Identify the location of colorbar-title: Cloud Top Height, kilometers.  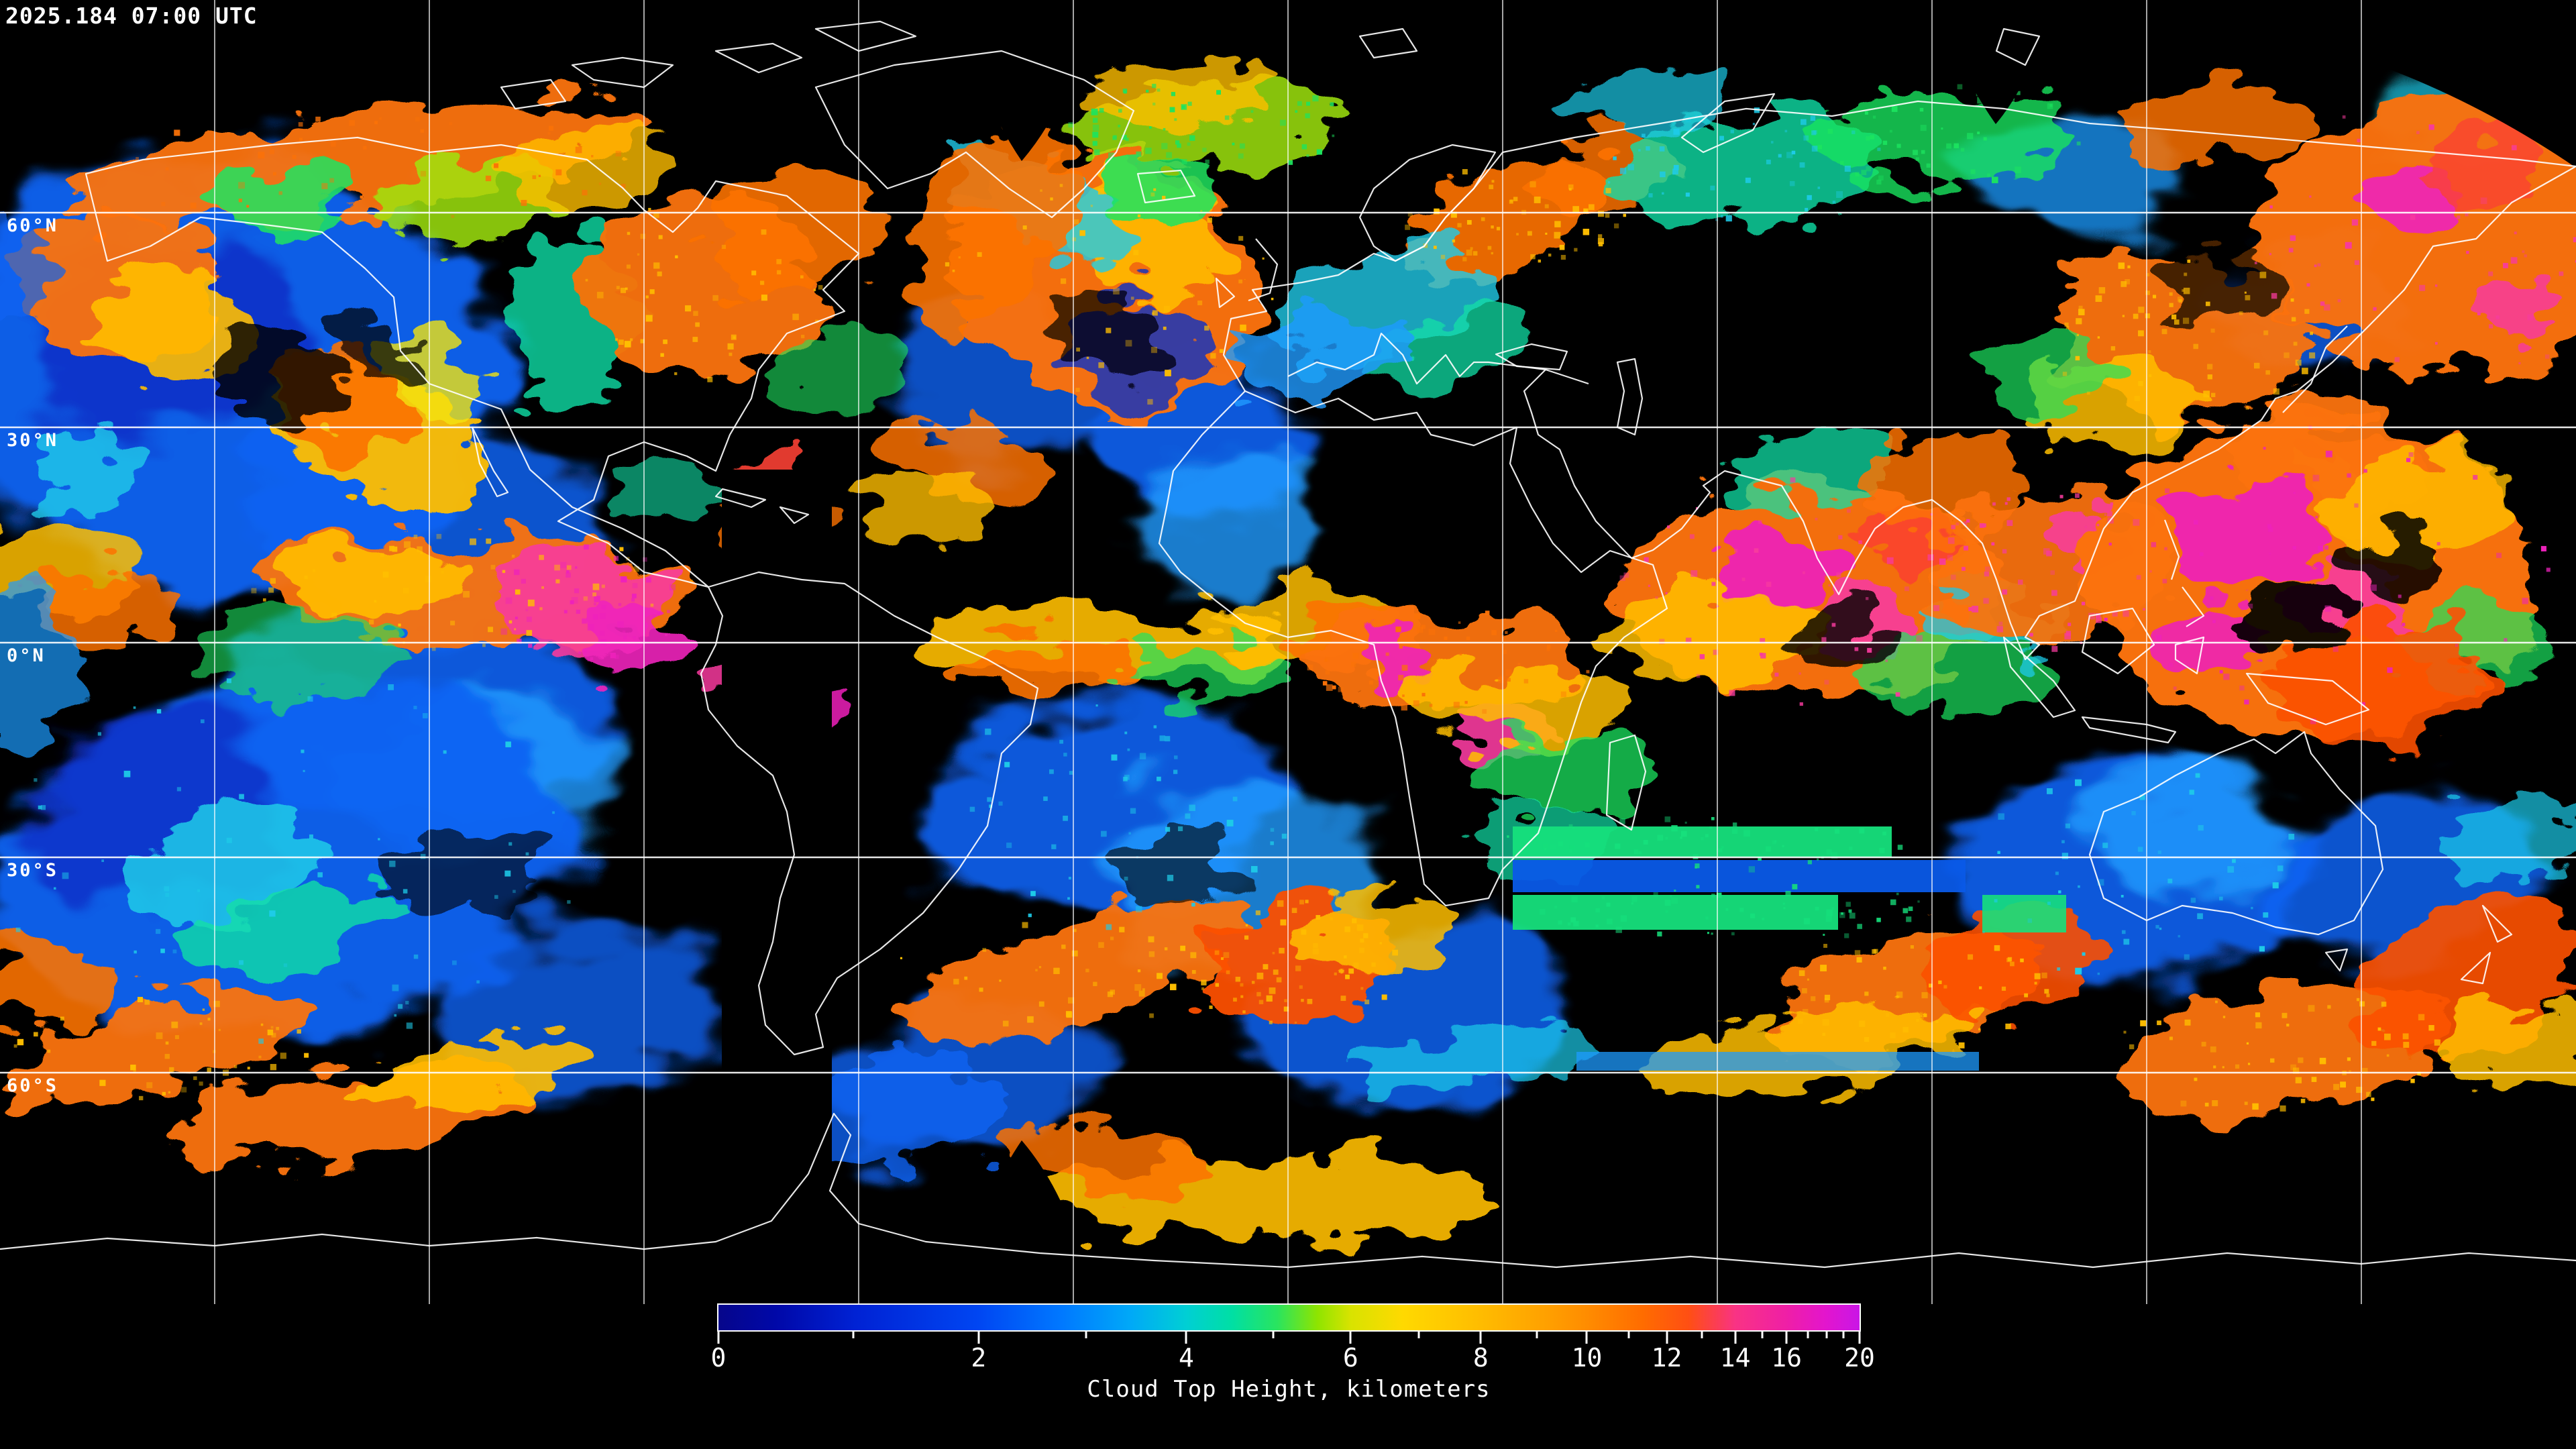
(1289, 1389).